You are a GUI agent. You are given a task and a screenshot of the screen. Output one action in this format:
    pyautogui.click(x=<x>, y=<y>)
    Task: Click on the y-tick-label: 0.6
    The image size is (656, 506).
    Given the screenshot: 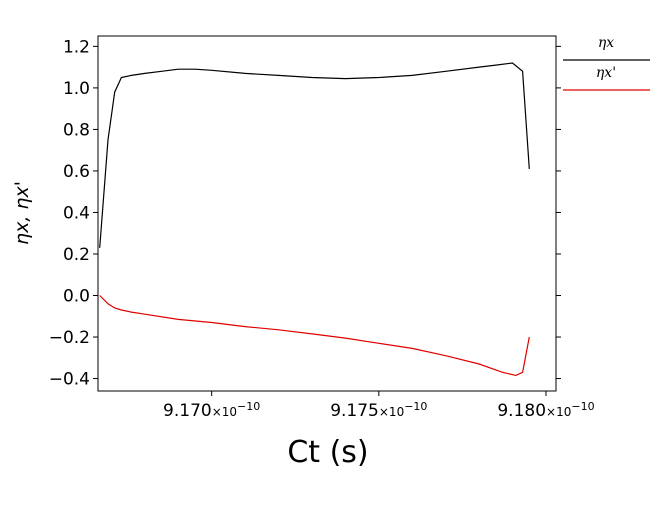 What is the action you would take?
    pyautogui.click(x=76, y=172)
    